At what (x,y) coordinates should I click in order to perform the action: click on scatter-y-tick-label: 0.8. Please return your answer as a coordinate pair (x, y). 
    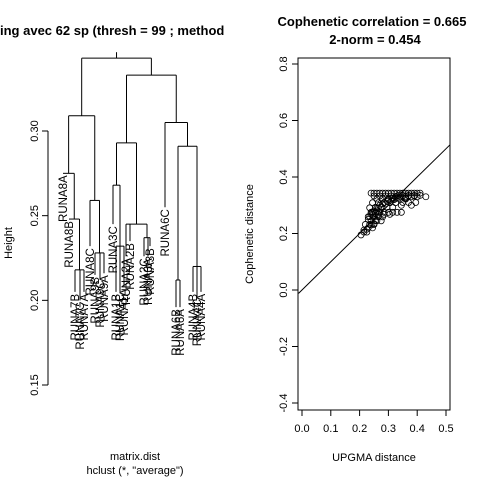
    Looking at the image, I should click on (284, 63).